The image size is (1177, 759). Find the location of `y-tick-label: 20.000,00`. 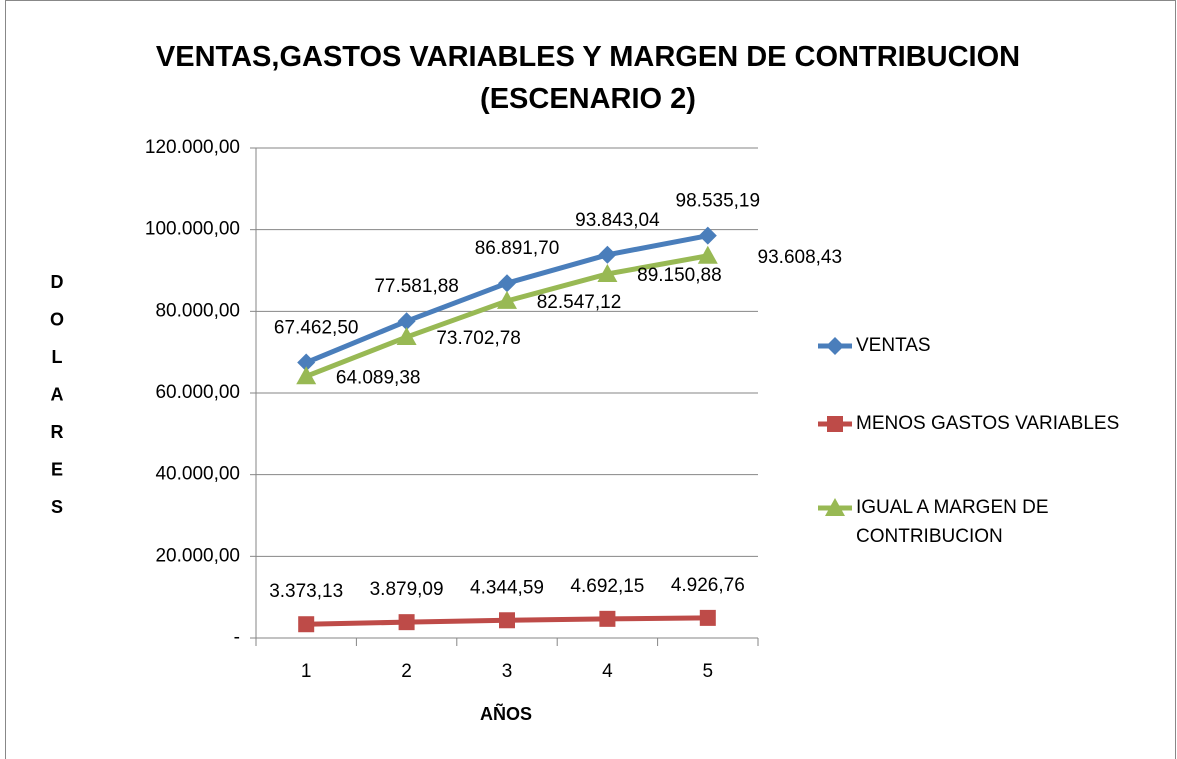

y-tick-label: 20.000,00 is located at coordinates (197, 555).